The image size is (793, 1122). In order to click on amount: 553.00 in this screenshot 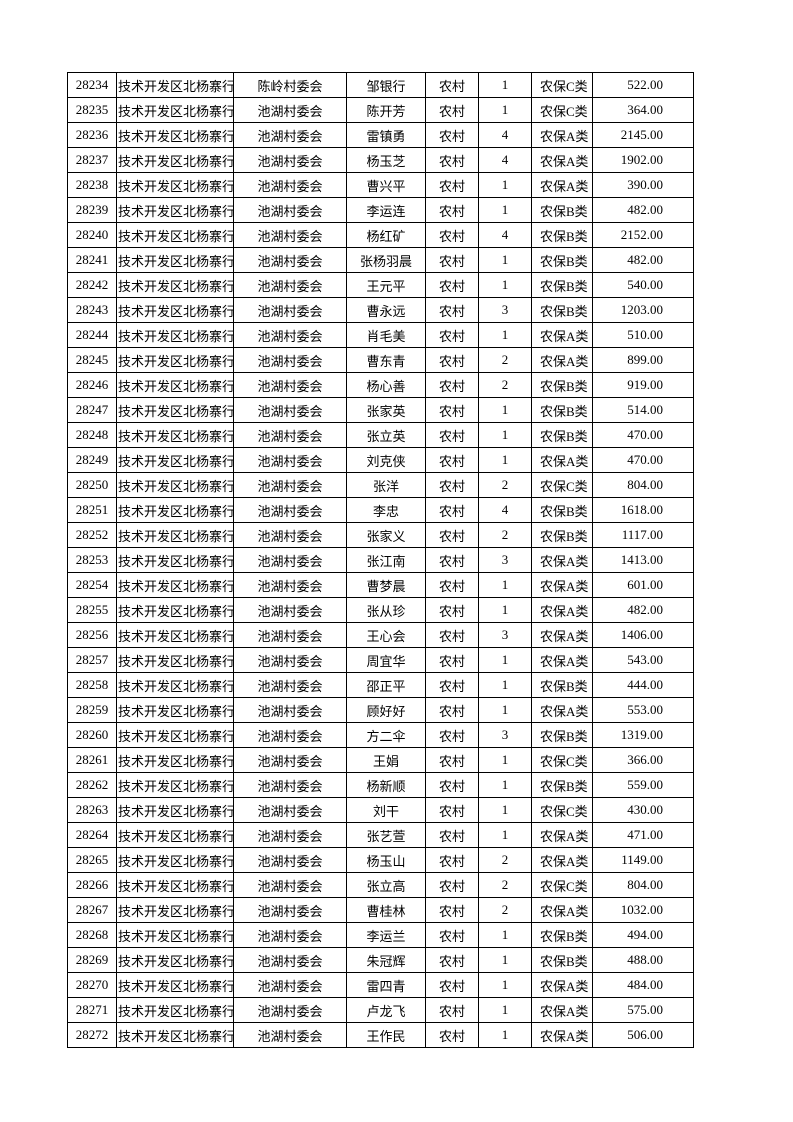, I will do `click(643, 710)`.